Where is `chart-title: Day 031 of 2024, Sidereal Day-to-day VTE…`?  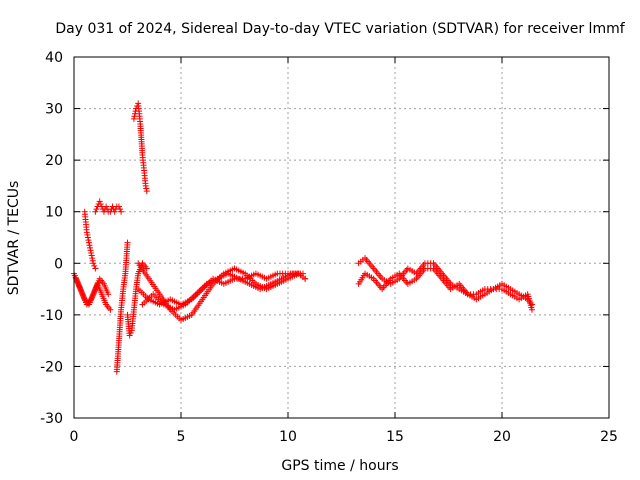
chart-title: Day 031 of 2024, Sidereal Day-to-day VTE… is located at coordinates (340, 29).